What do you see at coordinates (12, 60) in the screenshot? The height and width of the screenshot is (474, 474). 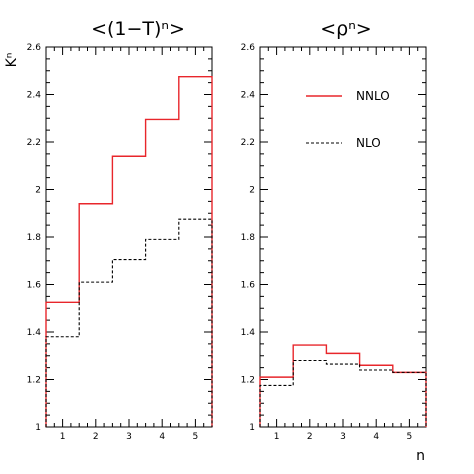 I see `left-y-axis-label: Kⁿ` at bounding box center [12, 60].